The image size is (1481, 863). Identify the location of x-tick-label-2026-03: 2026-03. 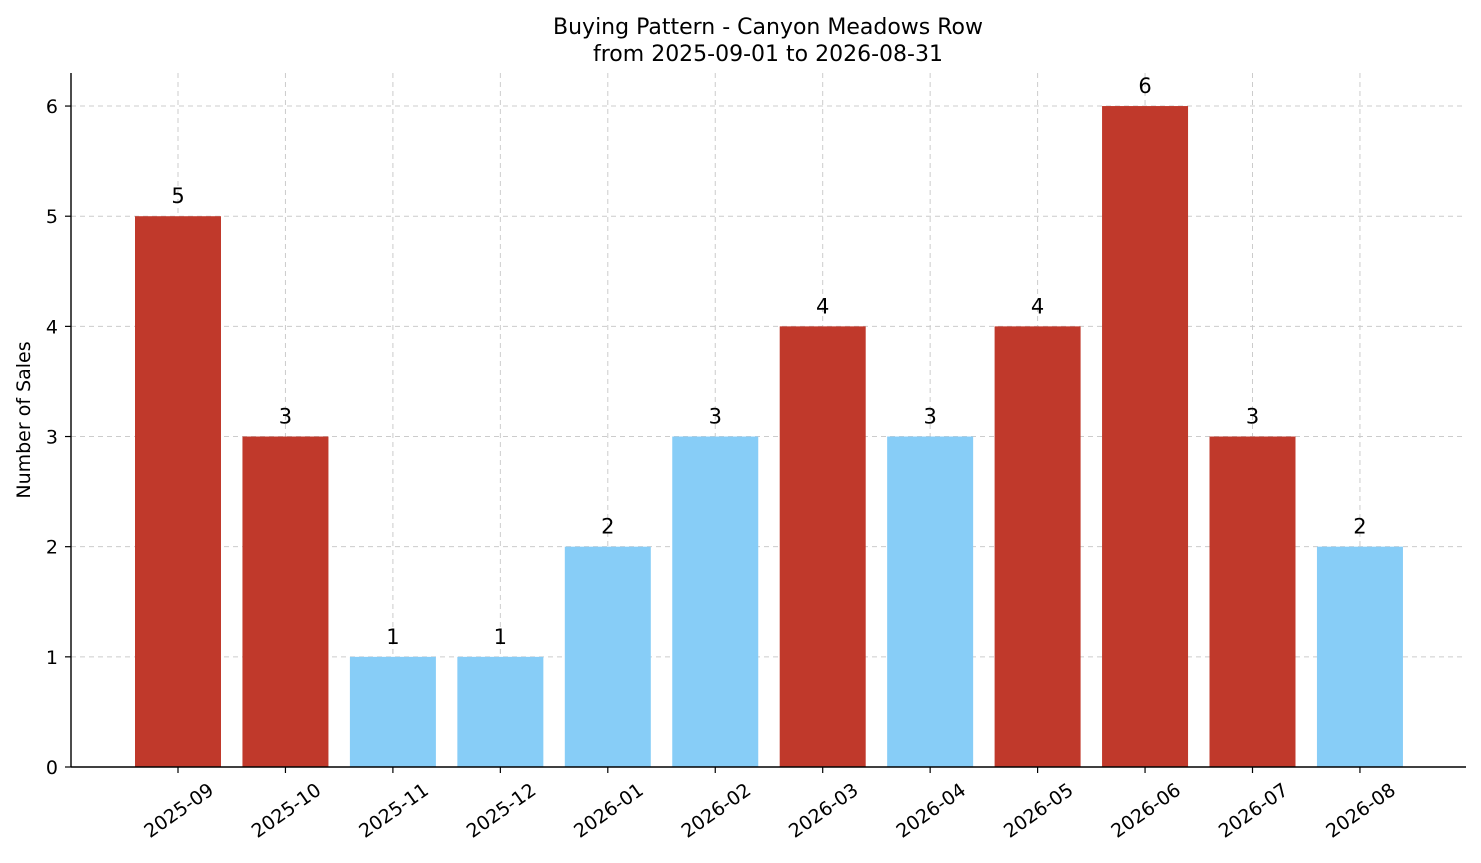
(824, 811).